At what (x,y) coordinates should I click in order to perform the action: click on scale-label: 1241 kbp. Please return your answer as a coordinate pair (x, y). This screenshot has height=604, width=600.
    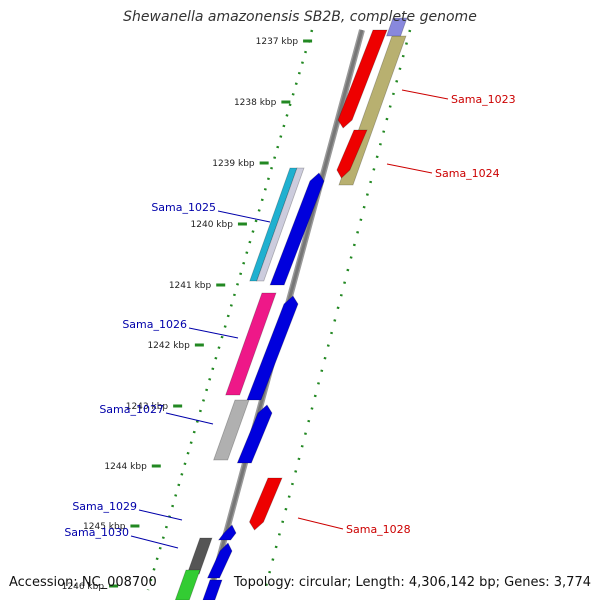
    Looking at the image, I should click on (190, 286).